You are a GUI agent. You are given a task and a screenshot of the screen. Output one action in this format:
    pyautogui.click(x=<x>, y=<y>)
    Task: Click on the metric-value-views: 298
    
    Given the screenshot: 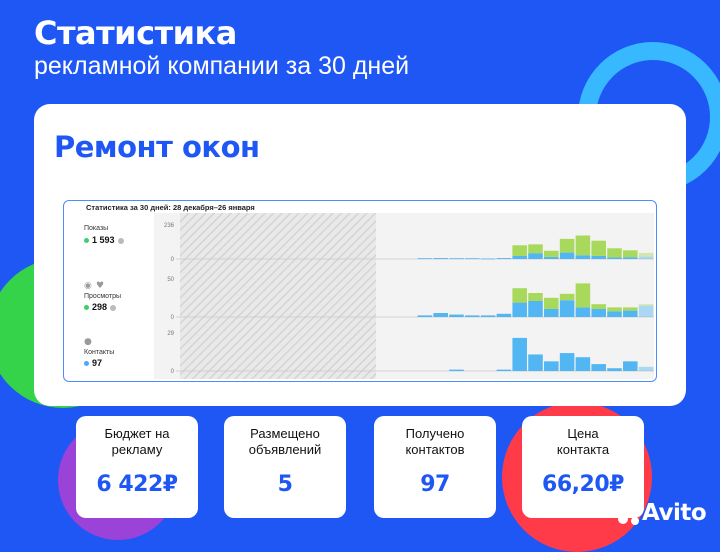 What is the action you would take?
    pyautogui.click(x=100, y=307)
    